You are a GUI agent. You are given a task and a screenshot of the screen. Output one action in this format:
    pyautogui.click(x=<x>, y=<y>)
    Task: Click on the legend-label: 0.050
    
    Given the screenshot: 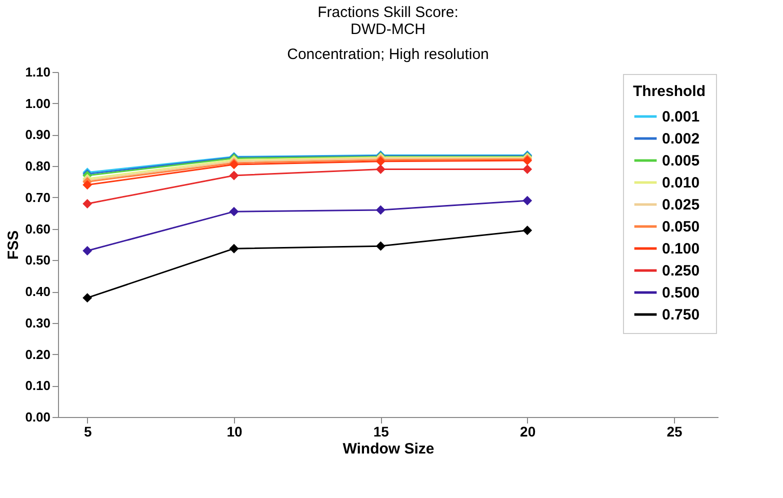 What is the action you would take?
    pyautogui.click(x=681, y=227)
    